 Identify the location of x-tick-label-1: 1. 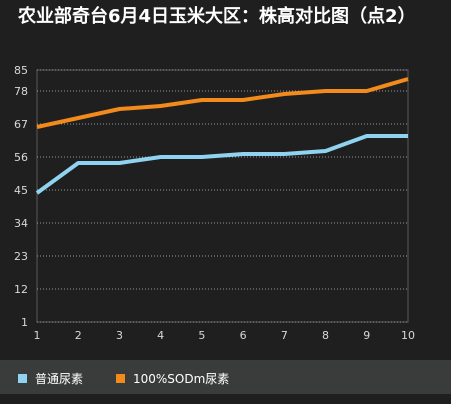
(37, 335).